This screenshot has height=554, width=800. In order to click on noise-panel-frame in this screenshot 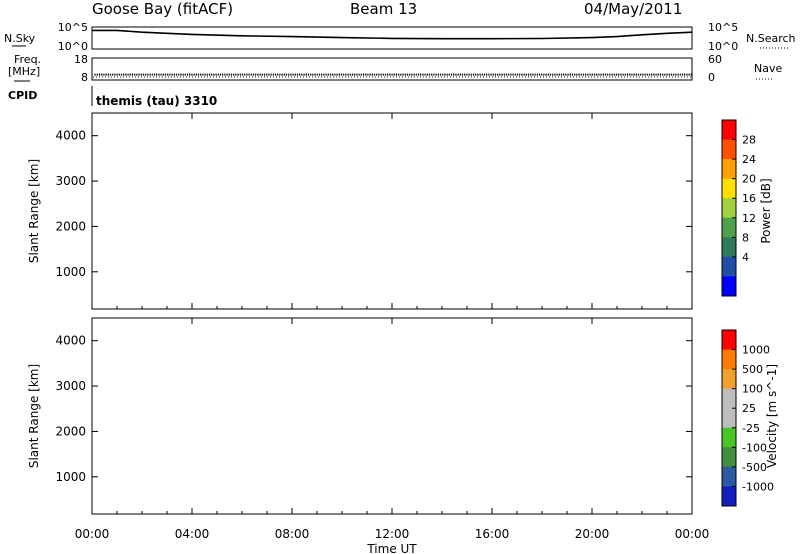, I will do `click(392, 38)`.